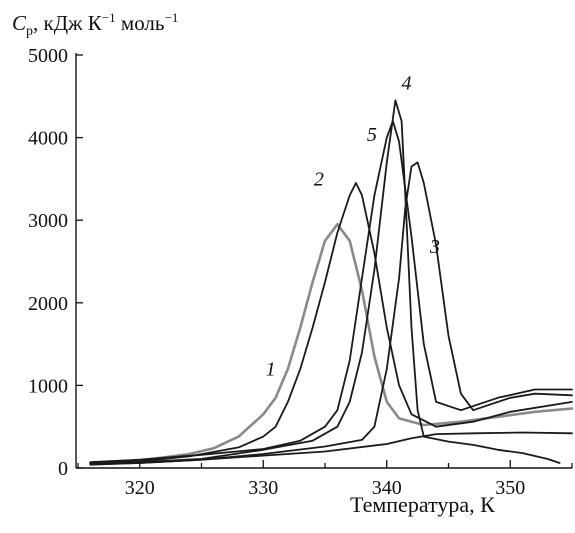 The width and height of the screenshot is (575, 533). Describe the element at coordinates (331, 448) in the screenshot. I see `series-line-baseline` at that location.